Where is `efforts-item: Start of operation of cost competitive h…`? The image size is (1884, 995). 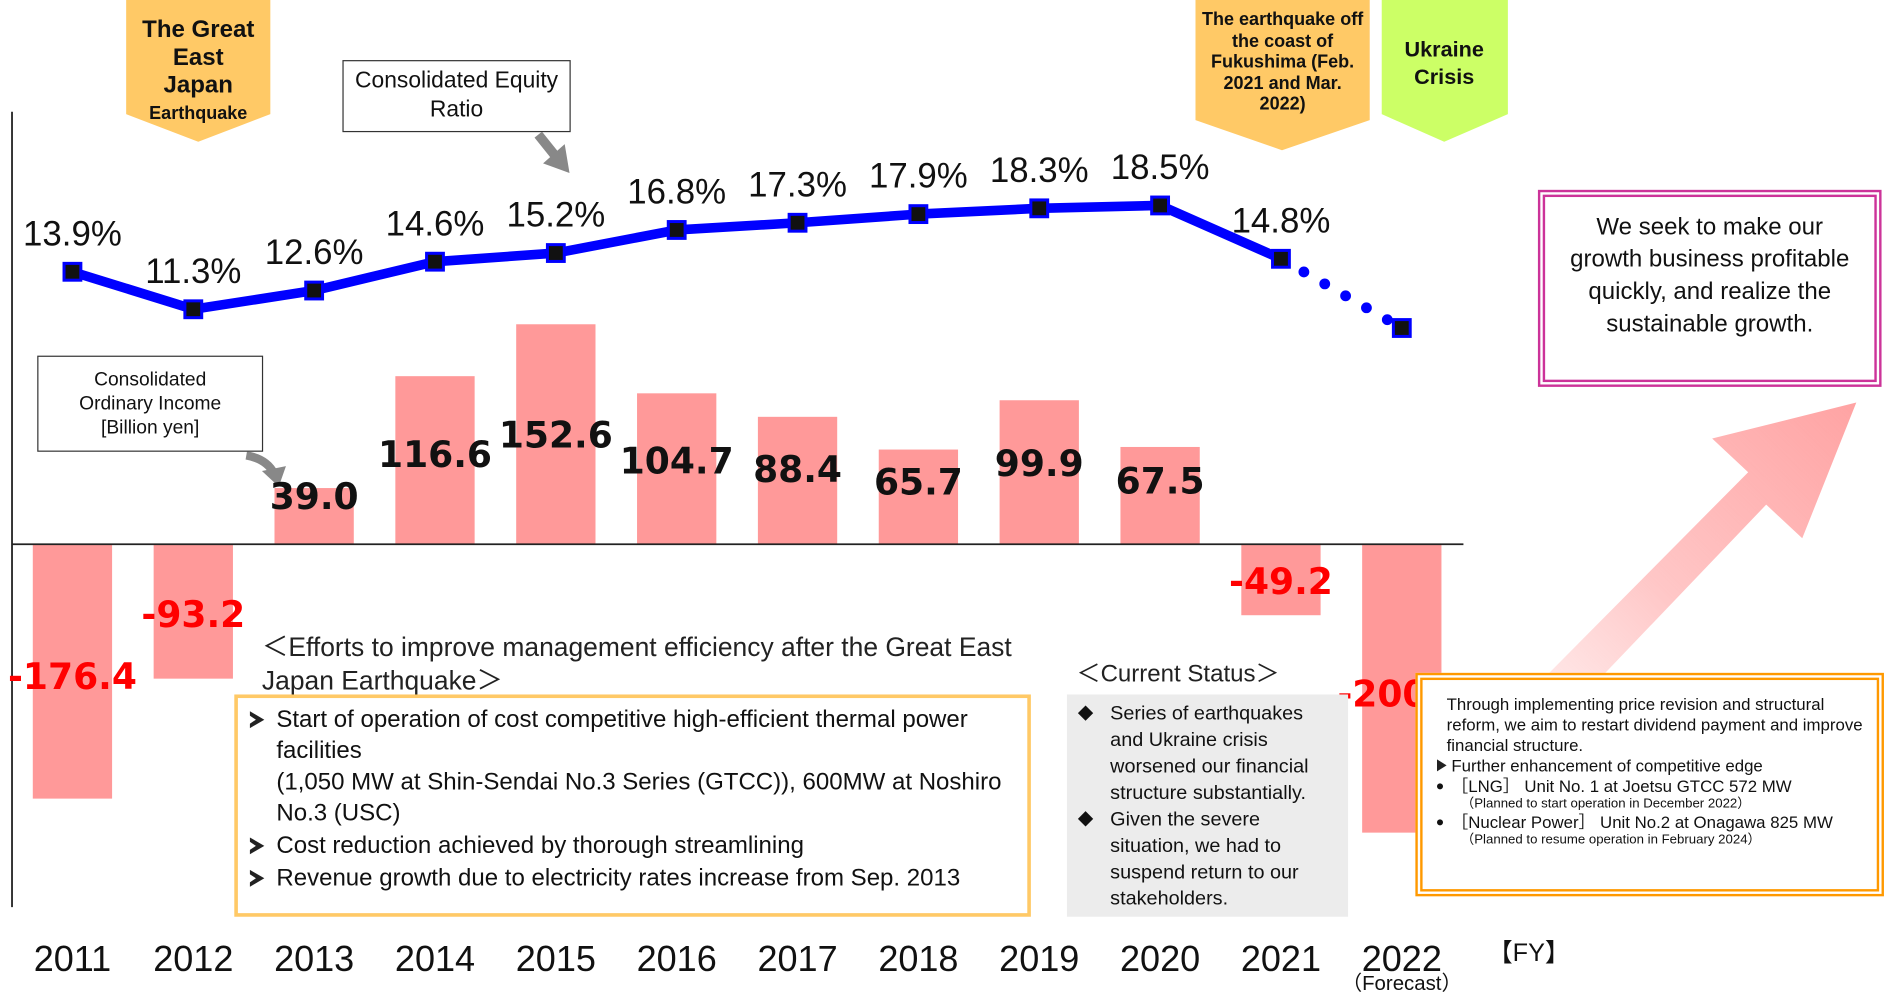 efforts-item: Start of operation of cost competitive h… is located at coordinates (628, 766).